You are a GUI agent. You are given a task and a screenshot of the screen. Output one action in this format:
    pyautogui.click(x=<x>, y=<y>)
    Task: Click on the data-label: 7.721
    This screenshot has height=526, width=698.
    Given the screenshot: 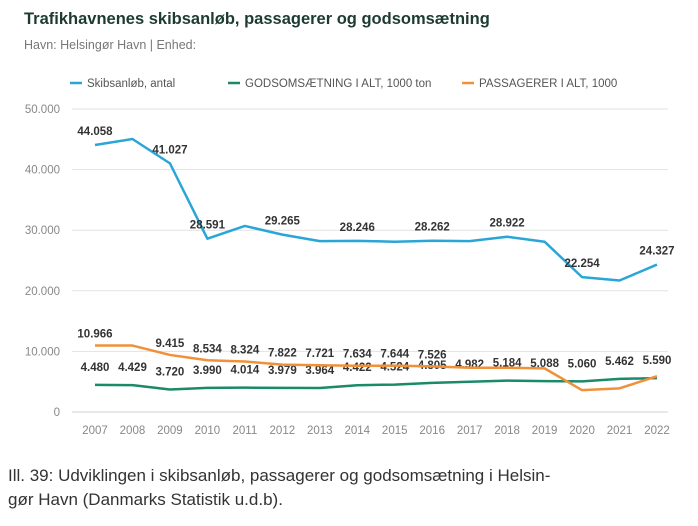 What is the action you would take?
    pyautogui.click(x=319, y=354)
    